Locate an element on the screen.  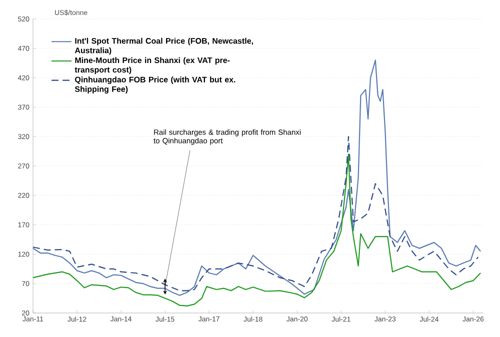
legend-label: Qinhuangdao FOB Price (with VAT but ex. Shipping Fee) is located at coordinates (155, 85).